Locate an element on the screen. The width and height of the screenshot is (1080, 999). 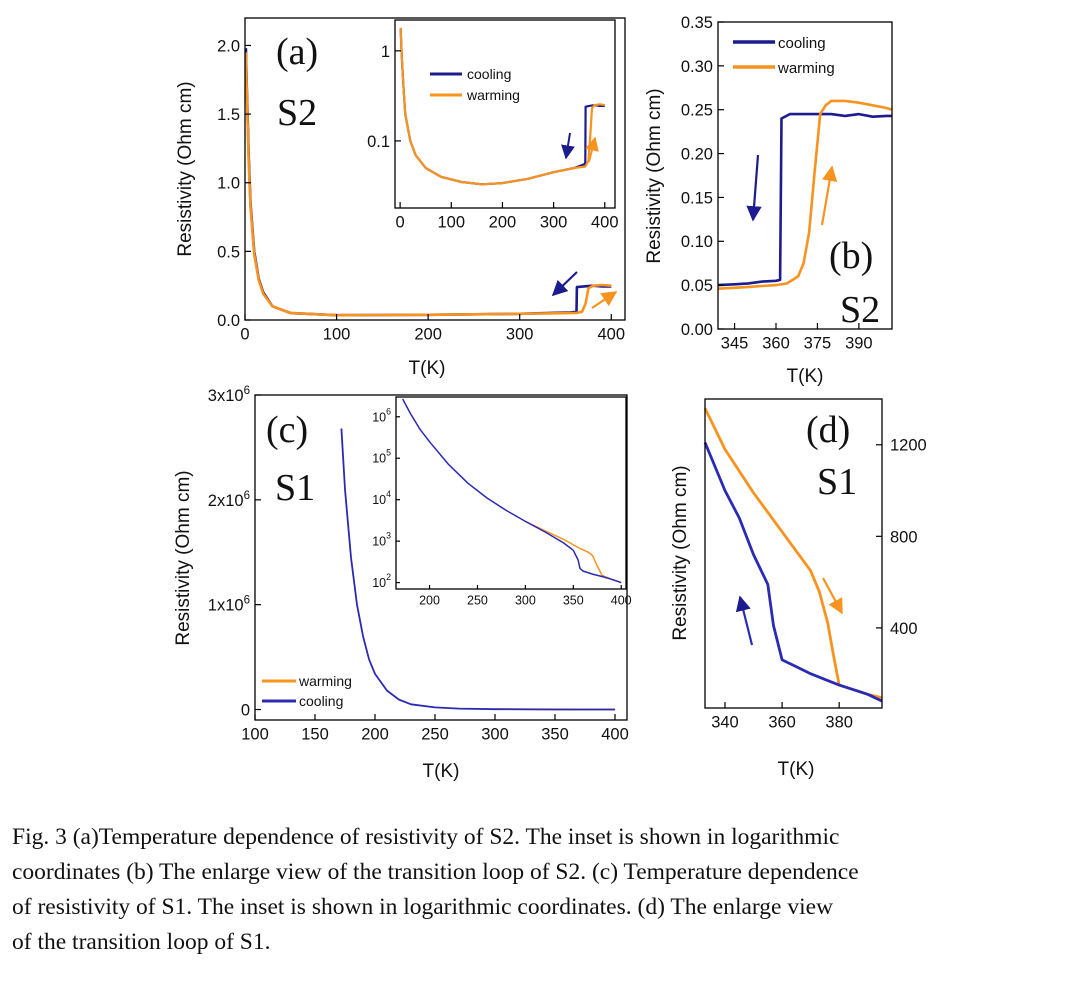
panel-a-inset-frame is located at coordinates (505, 114).